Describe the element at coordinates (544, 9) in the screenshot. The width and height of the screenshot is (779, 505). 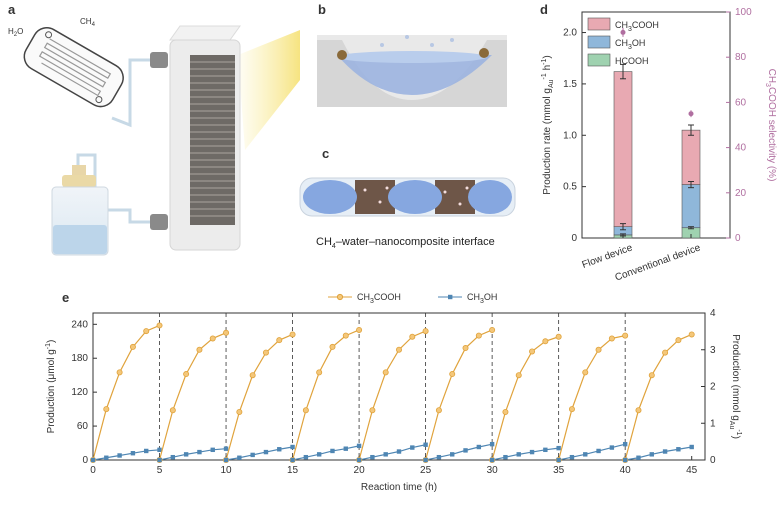
I see `panel-label-d: d` at that location.